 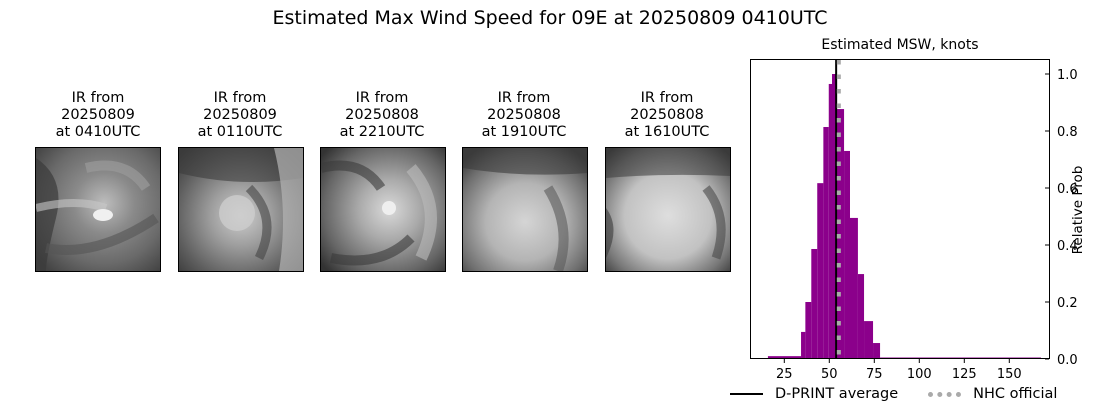 What do you see at coordinates (746, 394) in the screenshot?
I see `solid-line-icon` at bounding box center [746, 394].